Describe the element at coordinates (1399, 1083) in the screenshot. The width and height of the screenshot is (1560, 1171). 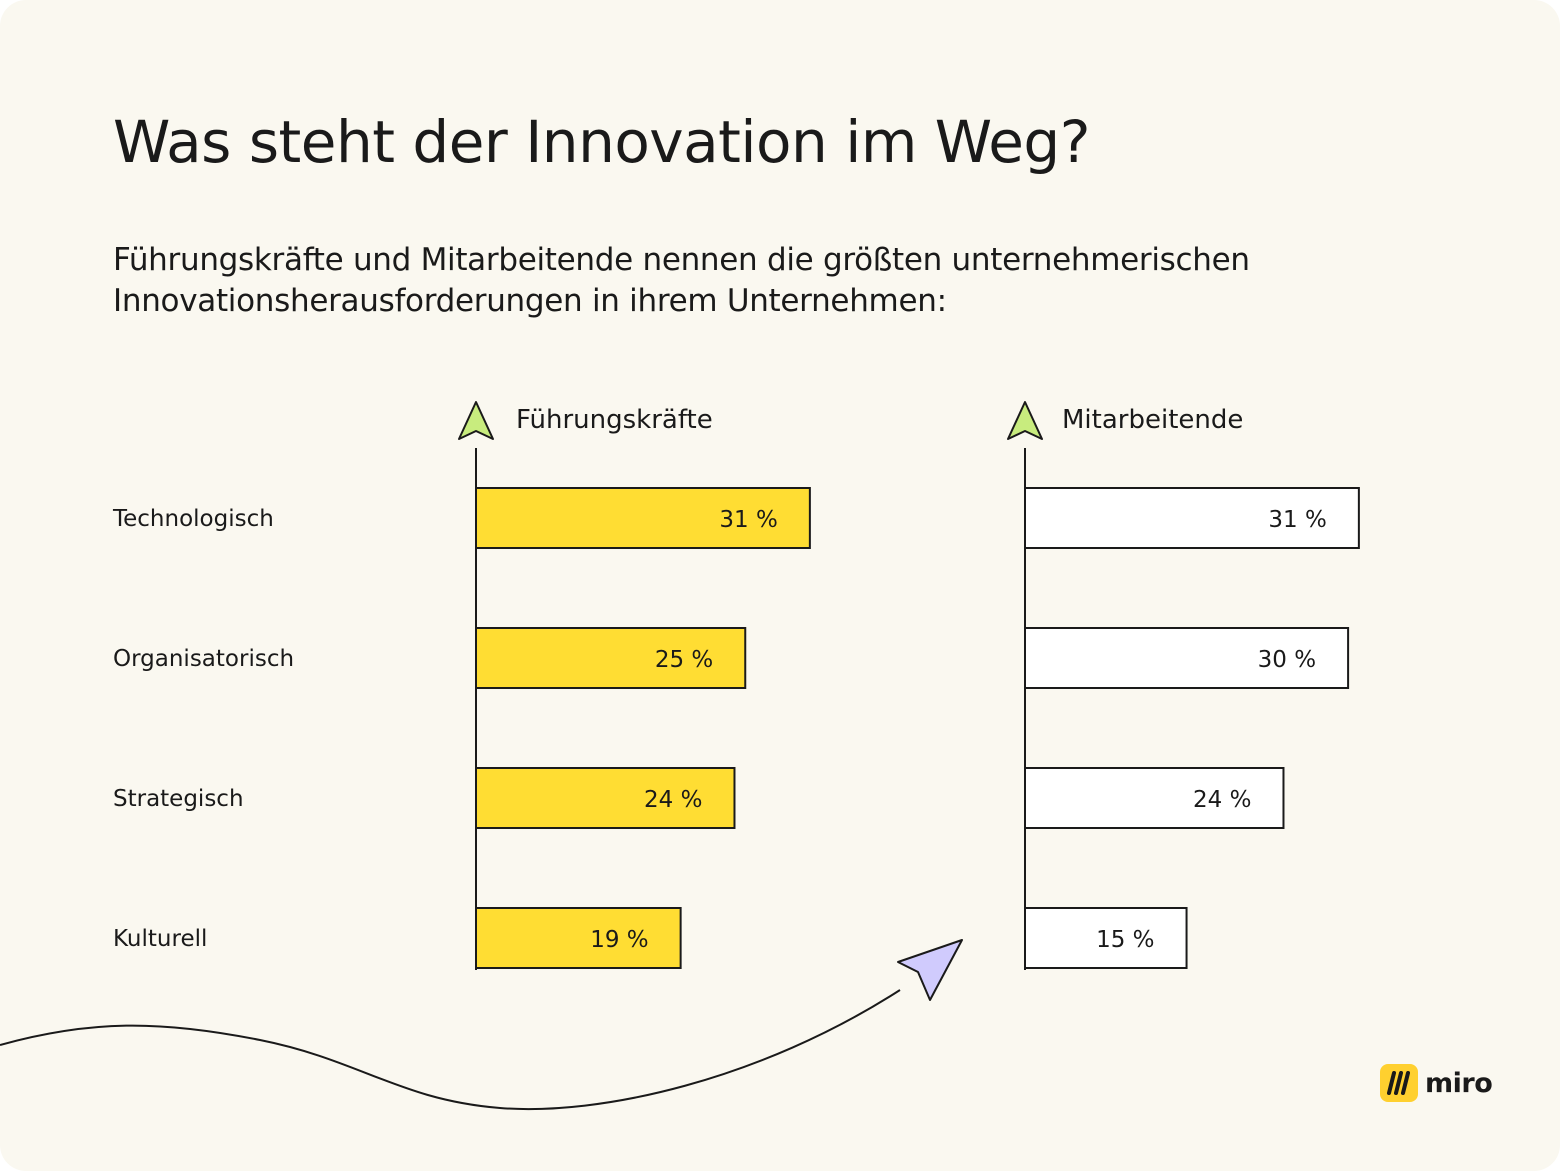
I see `miro-logo-icon` at that location.